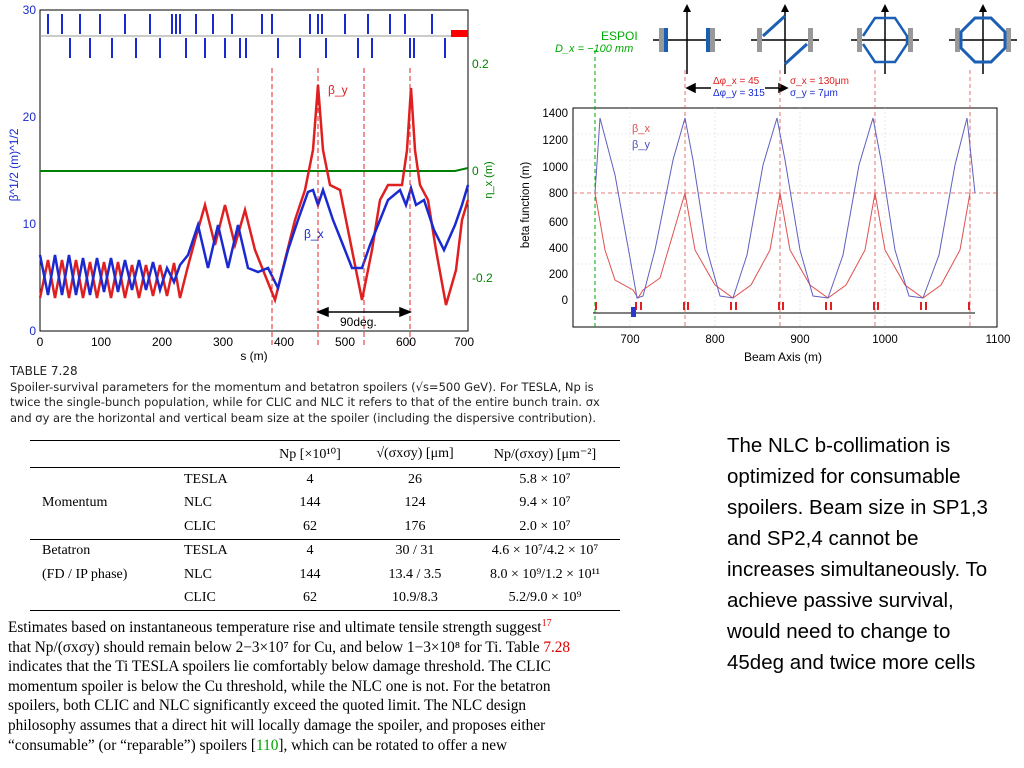  What do you see at coordinates (338, 90) in the screenshot?
I see `beta-y-label: β_y` at bounding box center [338, 90].